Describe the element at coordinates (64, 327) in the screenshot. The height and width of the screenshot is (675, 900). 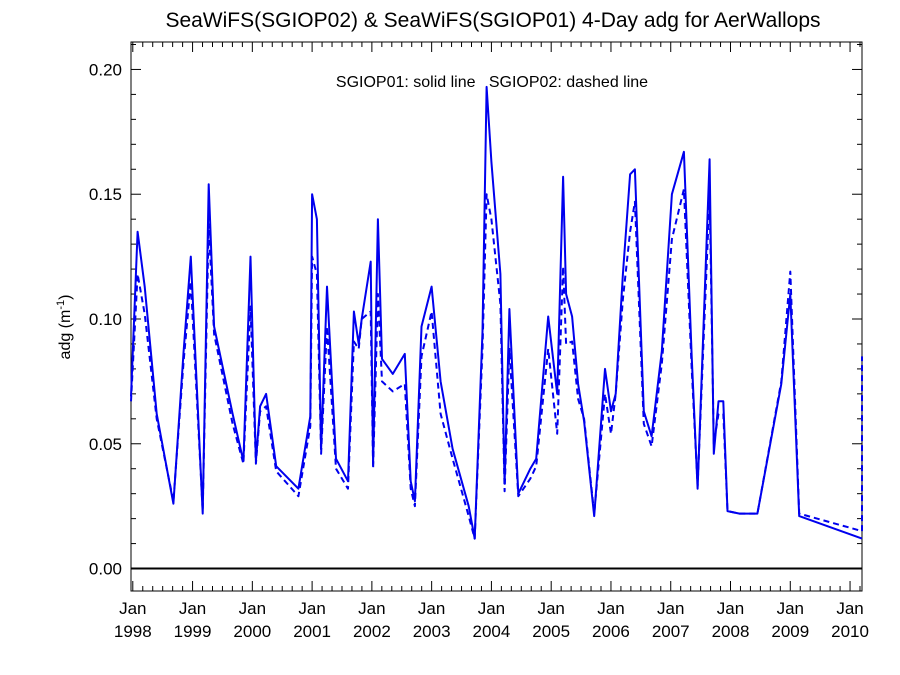
I see `y-axis-label: adg (m-1)` at that location.